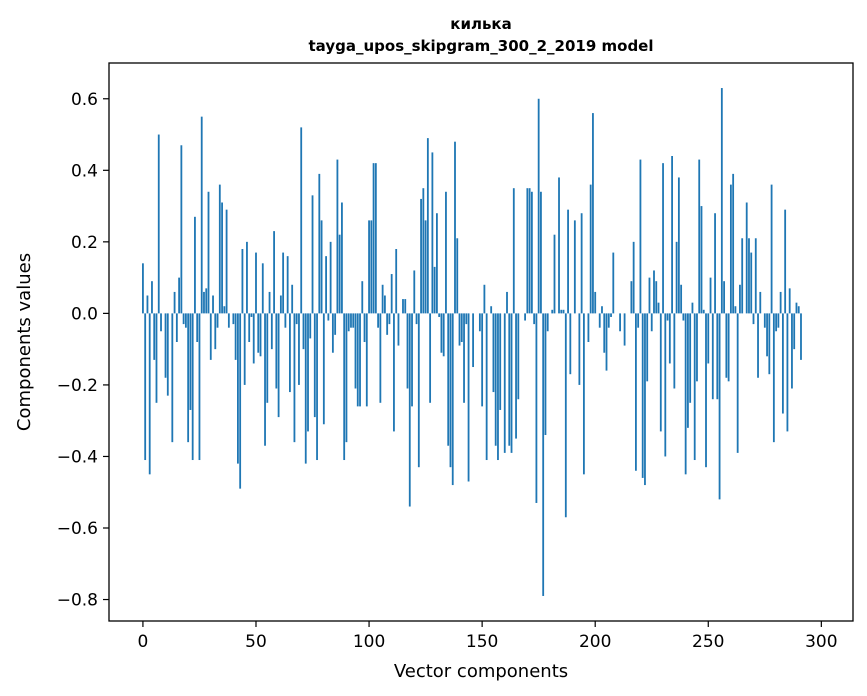 The width and height of the screenshot is (867, 696). I want to click on chart-title: килька, so click(480, 24).